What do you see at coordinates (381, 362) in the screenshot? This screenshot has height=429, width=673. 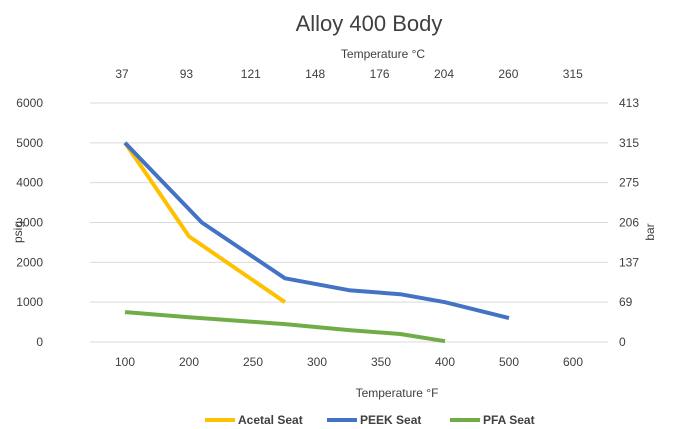 I see `x-tick-label: 350` at bounding box center [381, 362].